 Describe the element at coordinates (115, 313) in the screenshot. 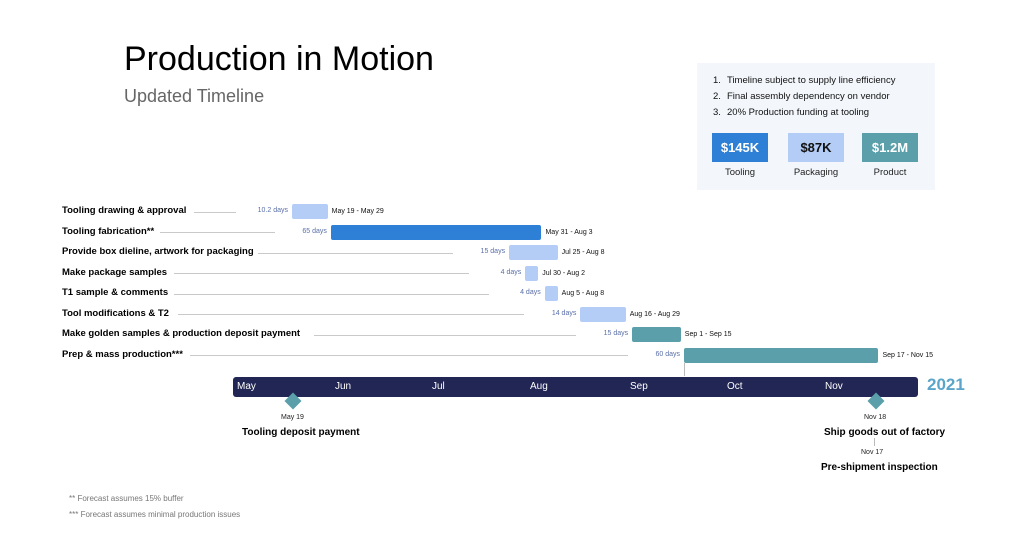

I see `task-name: Tool modifications & T2` at that location.